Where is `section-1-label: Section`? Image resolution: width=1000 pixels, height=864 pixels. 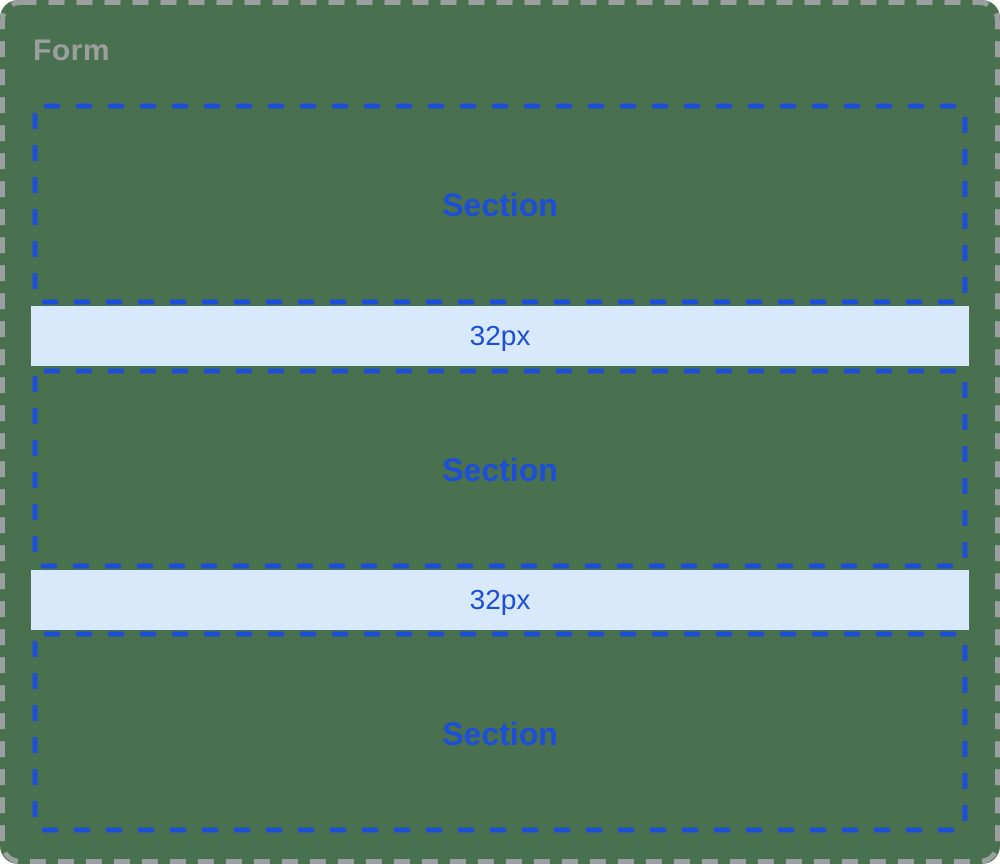 section-1-label: Section is located at coordinates (500, 205).